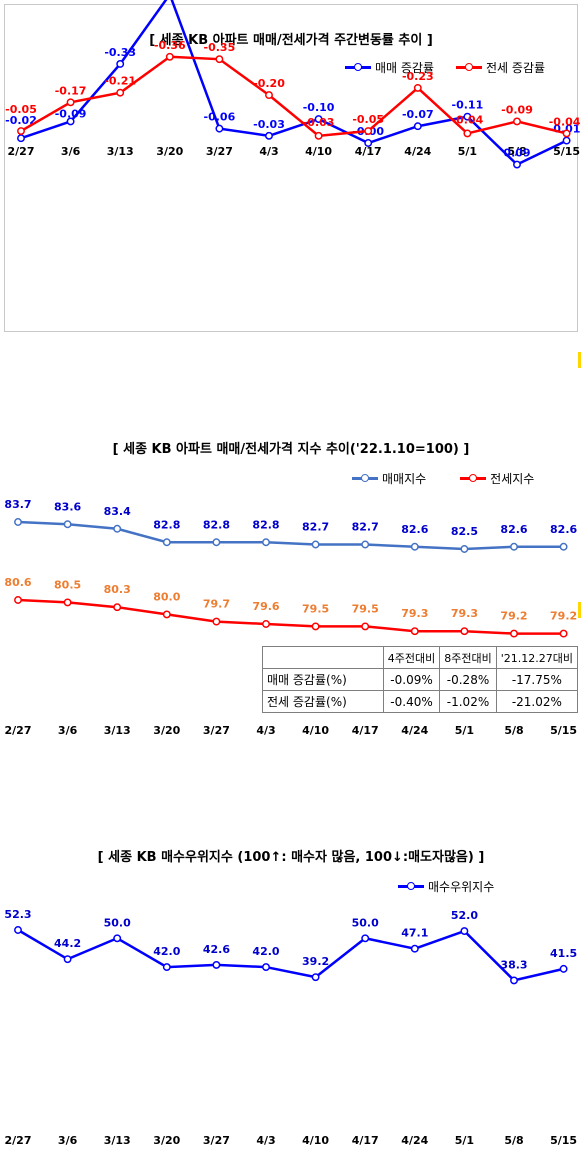 The width and height of the screenshot is (584, 1176). I want to click on legend-label-buyer-index: 매수우위지수, so click(461, 887).